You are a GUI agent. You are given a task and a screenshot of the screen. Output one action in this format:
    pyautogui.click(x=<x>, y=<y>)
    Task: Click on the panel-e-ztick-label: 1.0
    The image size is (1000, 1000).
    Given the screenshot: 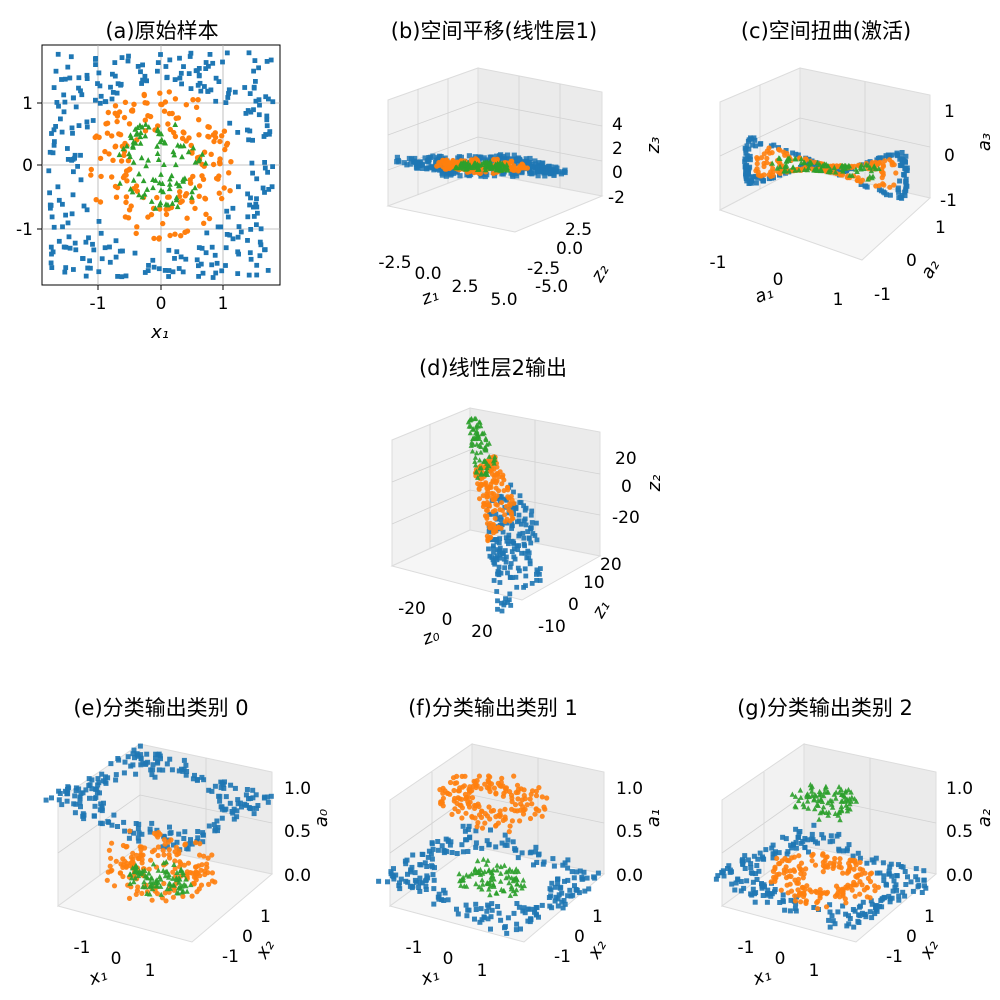 What is the action you would take?
    pyautogui.click(x=297, y=789)
    